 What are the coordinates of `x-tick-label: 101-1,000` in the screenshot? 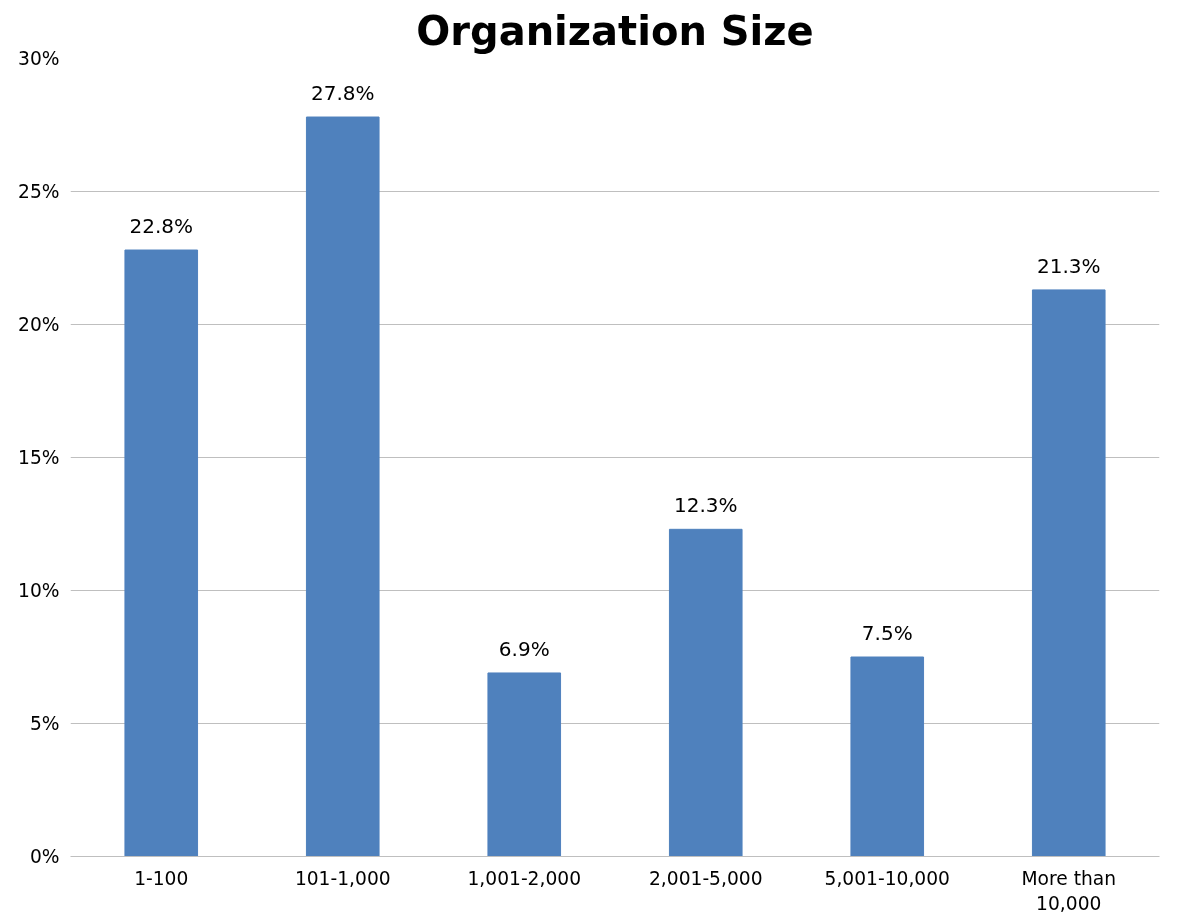 It's located at (342, 878).